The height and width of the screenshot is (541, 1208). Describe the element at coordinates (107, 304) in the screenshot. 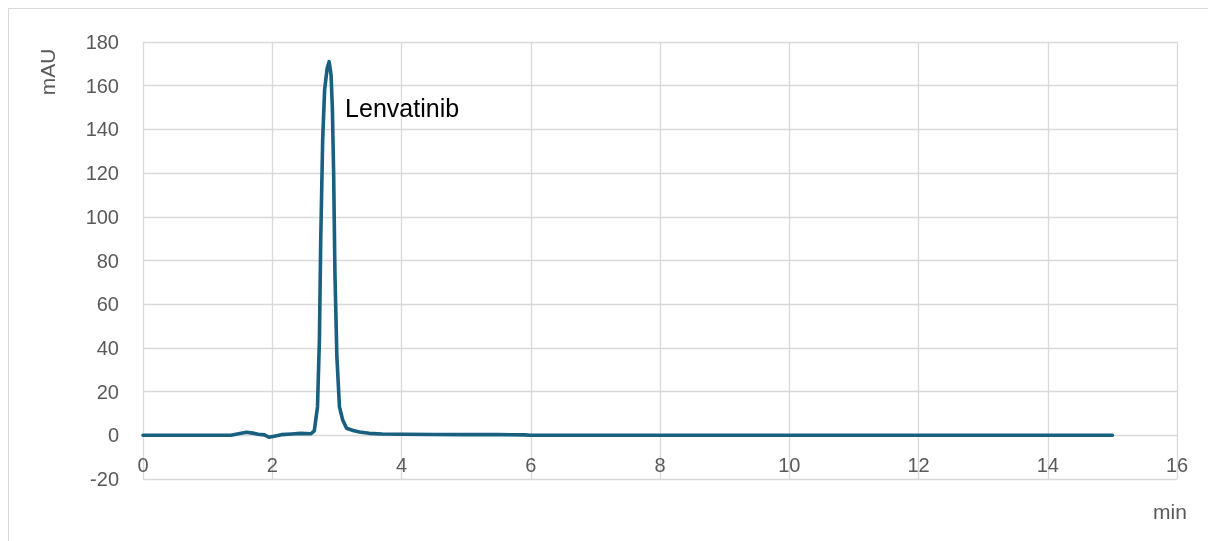

I see `y-tick-label: 60` at that location.